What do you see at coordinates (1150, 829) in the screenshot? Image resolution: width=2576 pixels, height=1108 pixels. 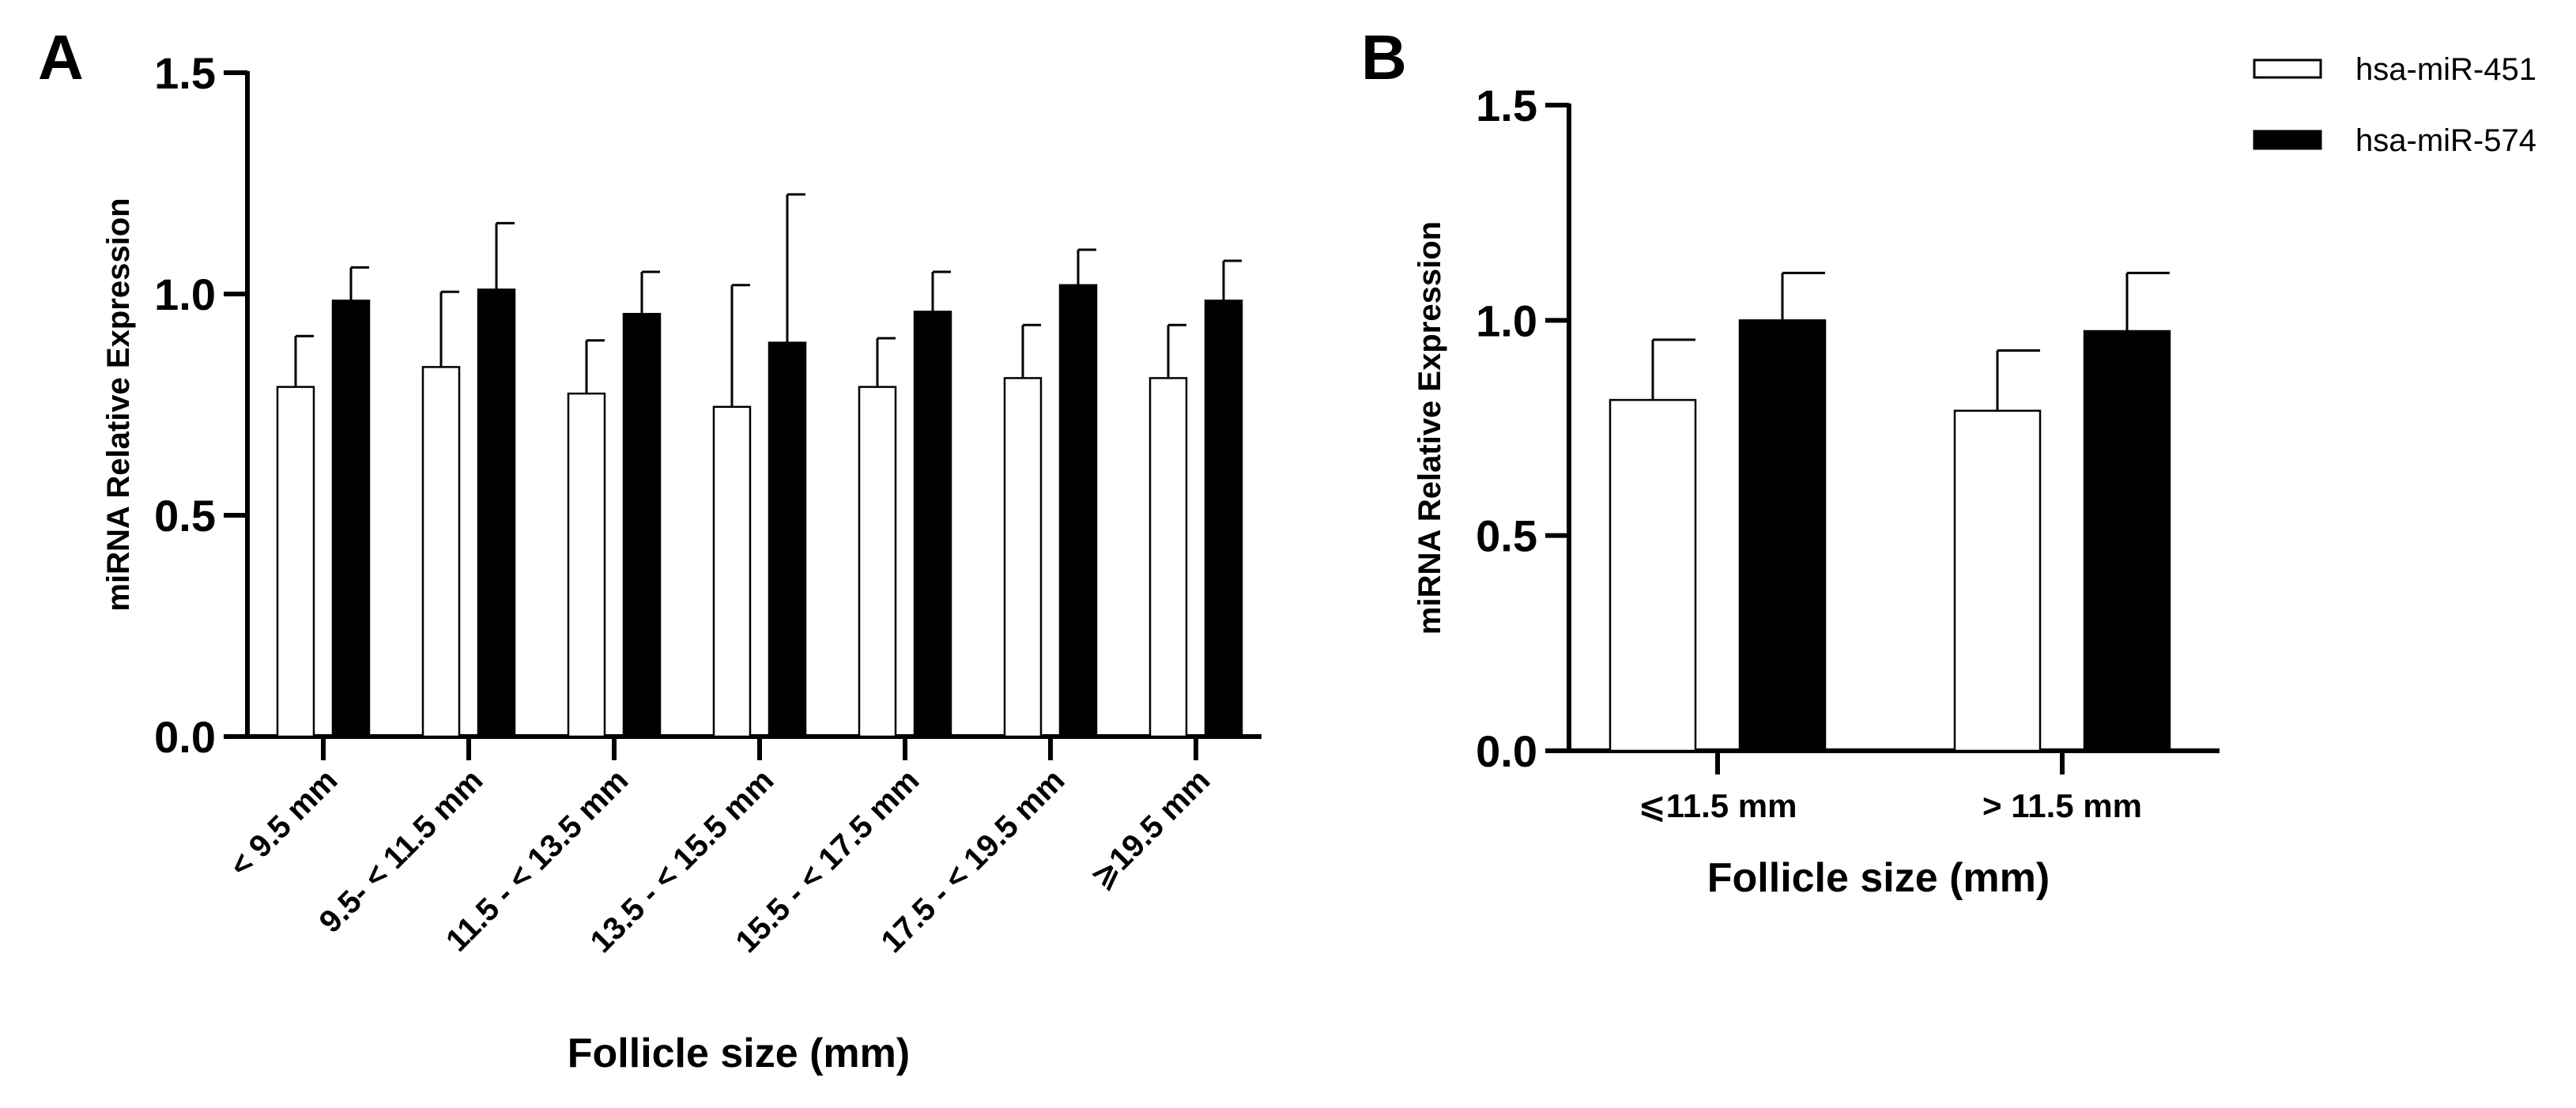 I see `x-tick-label: ⩾19.5 mm` at bounding box center [1150, 829].